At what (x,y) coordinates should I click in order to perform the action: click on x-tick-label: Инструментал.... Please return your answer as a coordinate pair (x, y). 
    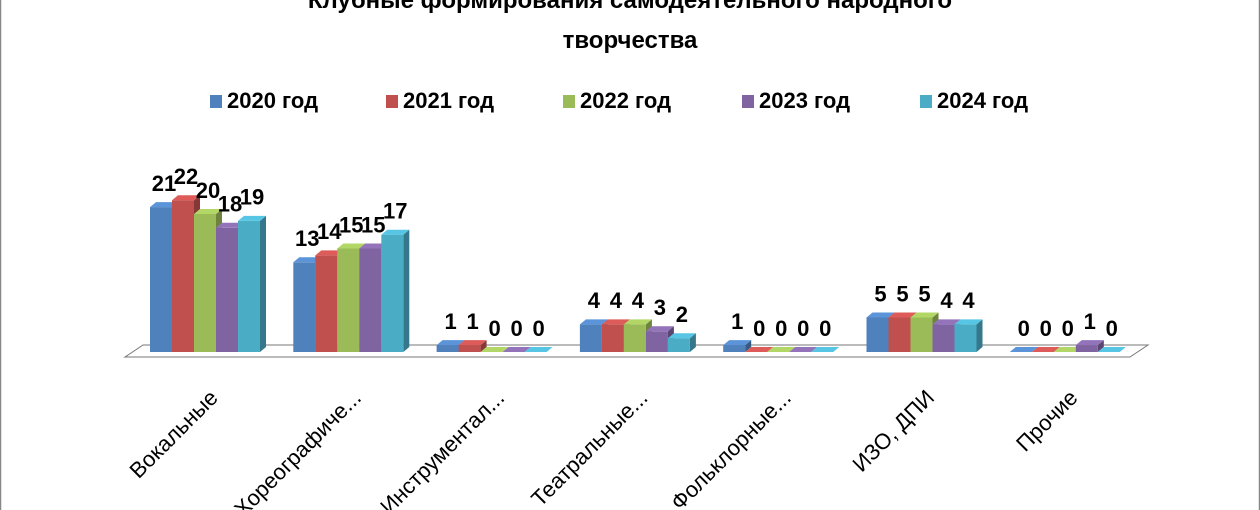
    Looking at the image, I should click on (442, 447).